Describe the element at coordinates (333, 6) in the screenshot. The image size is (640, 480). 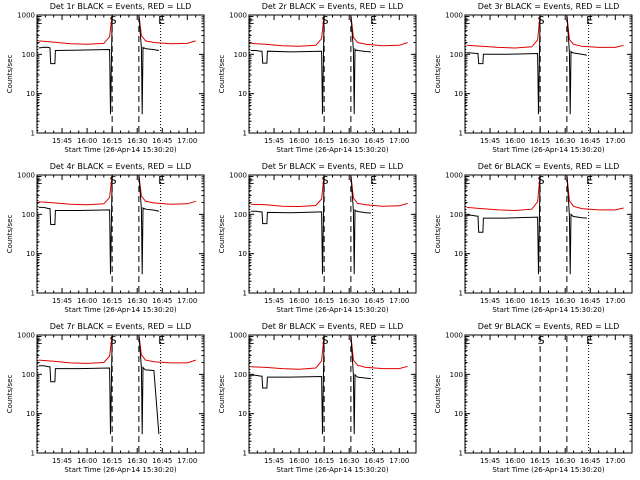
I see `panel-title: Det 2r BLACK = Events, RED = LLD` at that location.